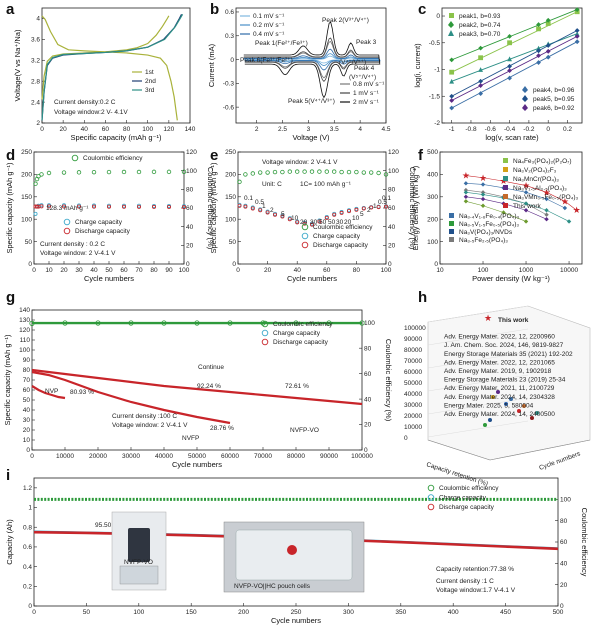  What do you see at coordinates (35, 60) in the screenshot?
I see `y-tick-label: 3.2` at bounding box center [35, 60].